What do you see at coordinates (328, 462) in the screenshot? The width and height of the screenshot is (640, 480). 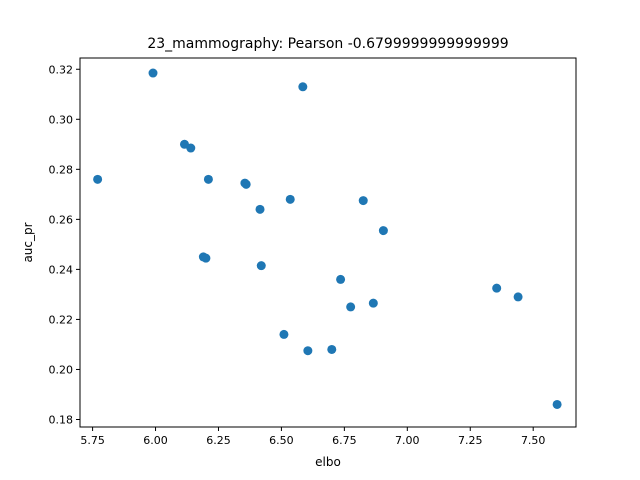 I see `x-axis-label: elbo` at bounding box center [328, 462].